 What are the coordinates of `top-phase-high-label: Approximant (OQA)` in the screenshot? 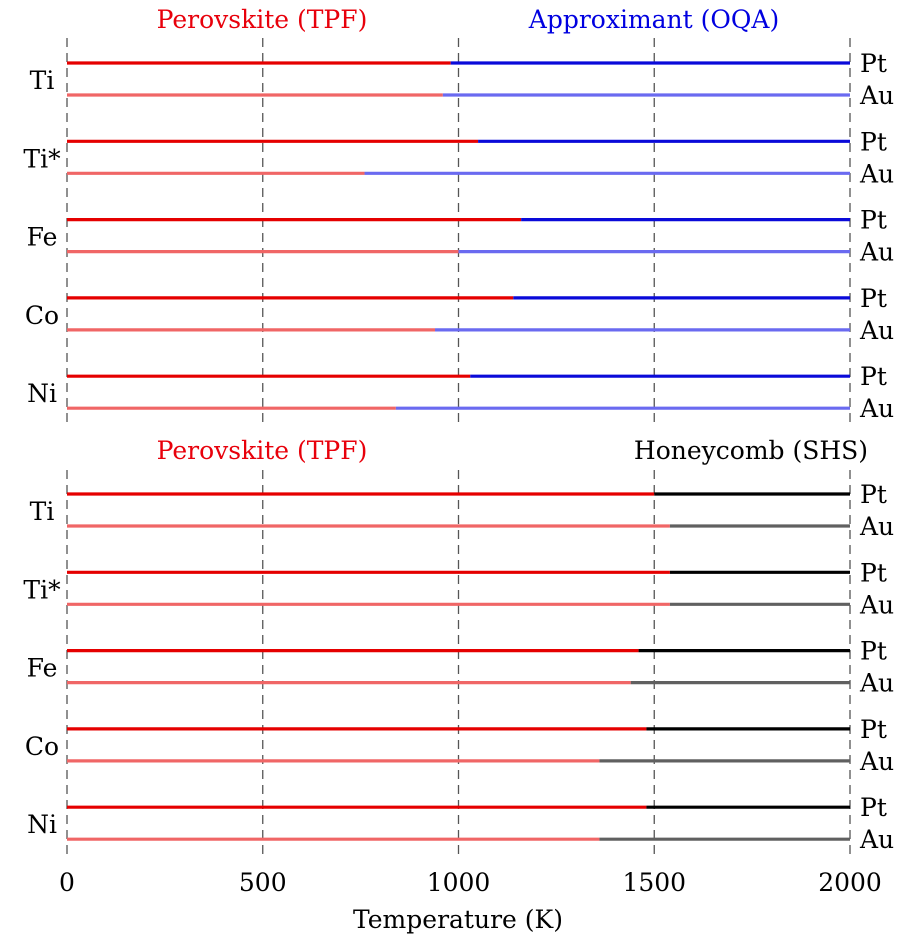 It's located at (653, 19).